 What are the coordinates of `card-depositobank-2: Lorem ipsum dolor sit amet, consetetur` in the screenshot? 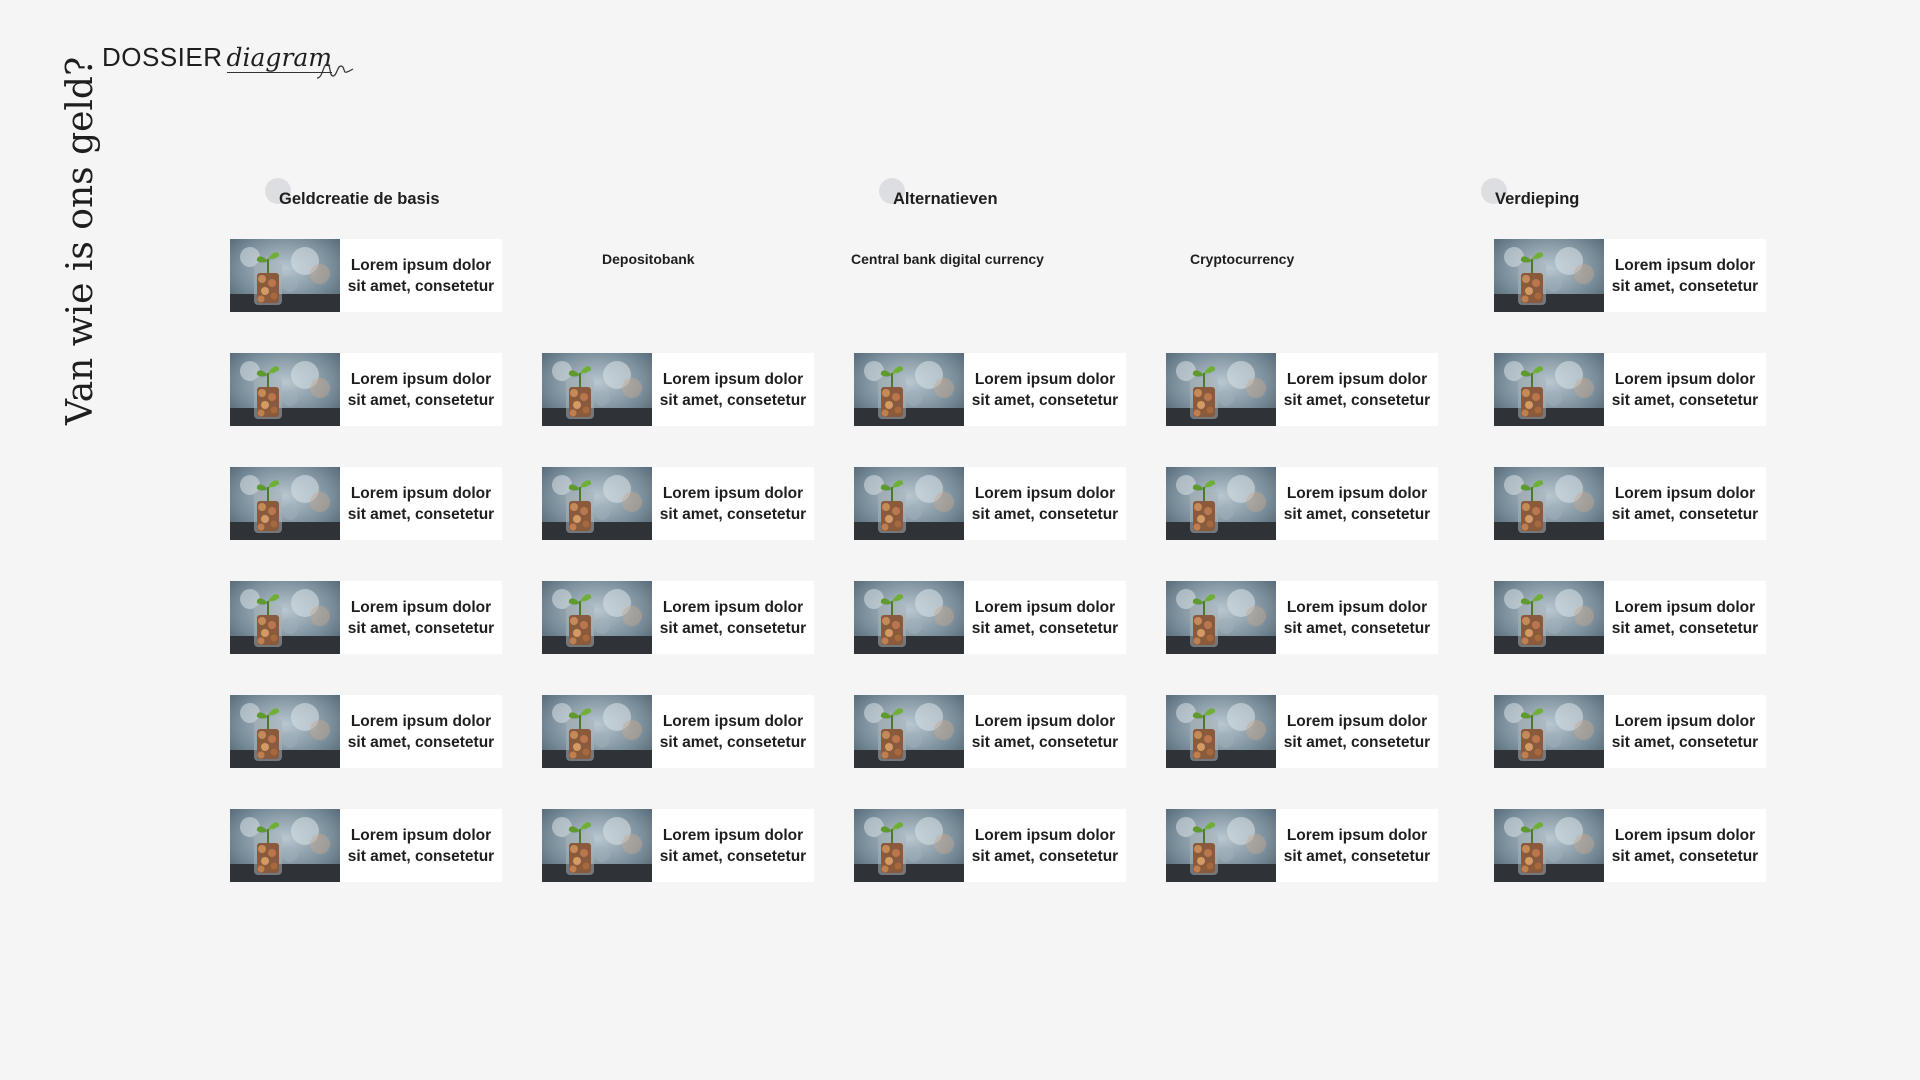 It's located at (678, 503).